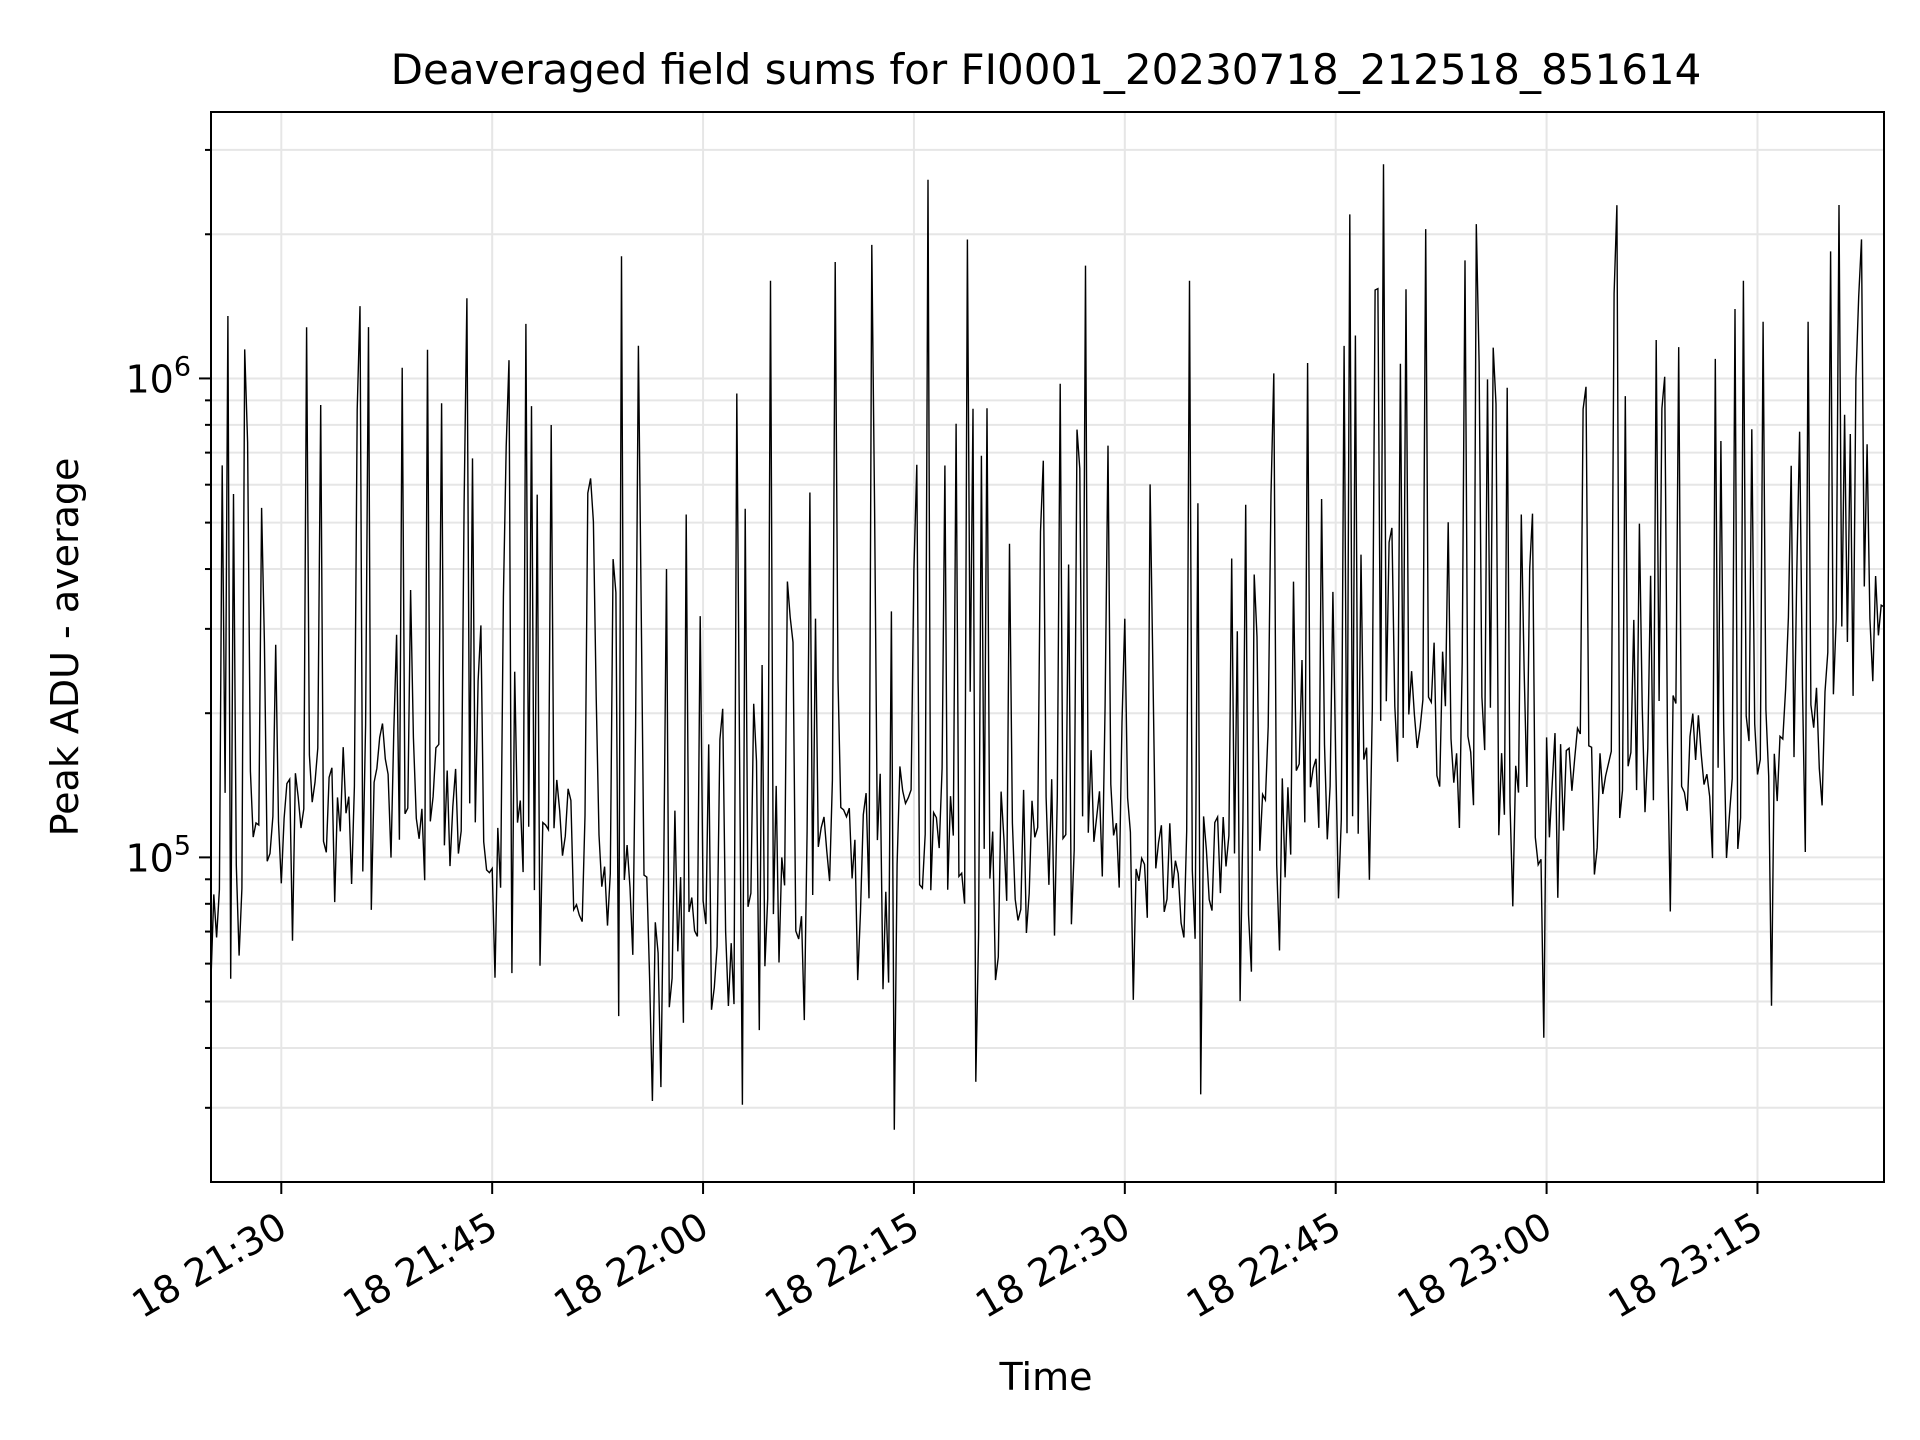 The image size is (1920, 1440). I want to click on y-axis: 105 106, so click(168, 628).